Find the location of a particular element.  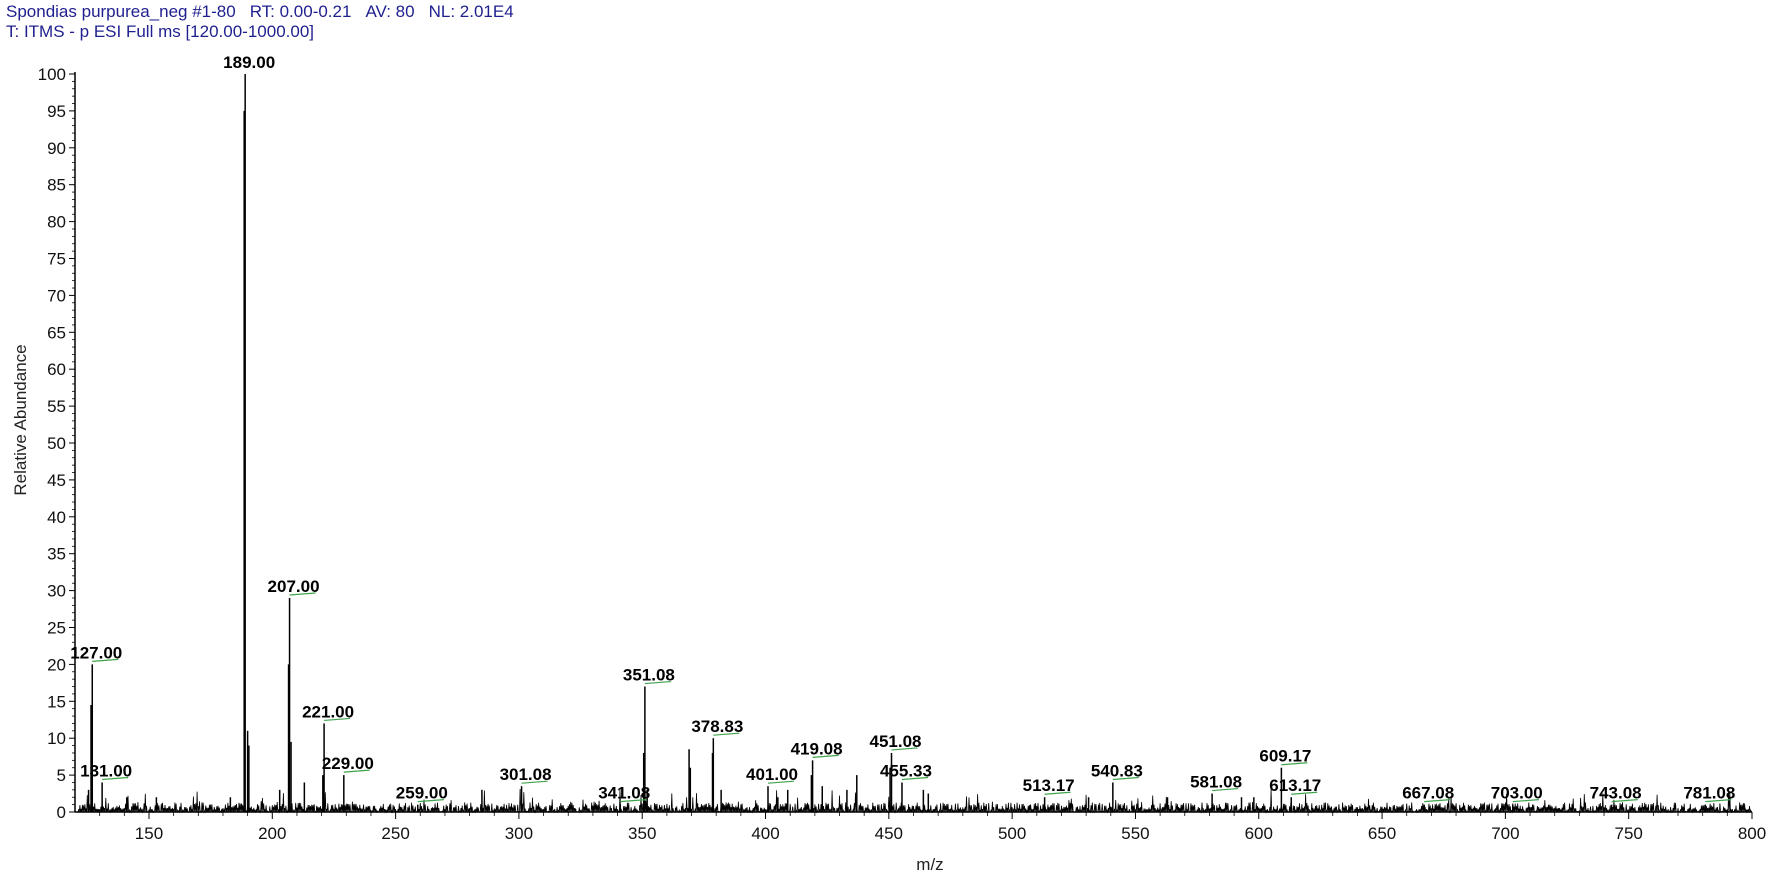

peak-label: 207.00 is located at coordinates (294, 586).